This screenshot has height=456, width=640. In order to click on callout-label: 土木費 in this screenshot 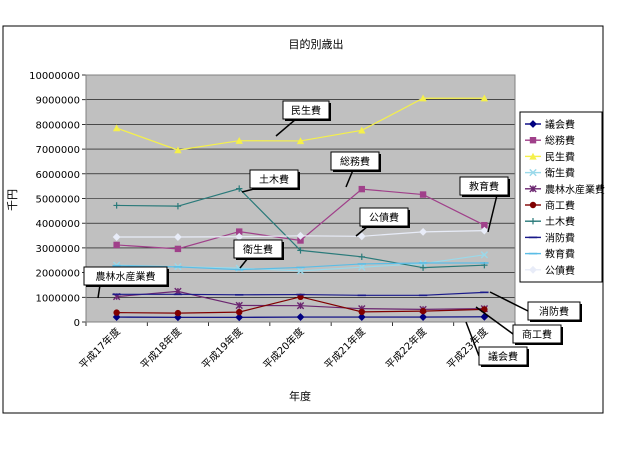, I will do `click(274, 179)`.